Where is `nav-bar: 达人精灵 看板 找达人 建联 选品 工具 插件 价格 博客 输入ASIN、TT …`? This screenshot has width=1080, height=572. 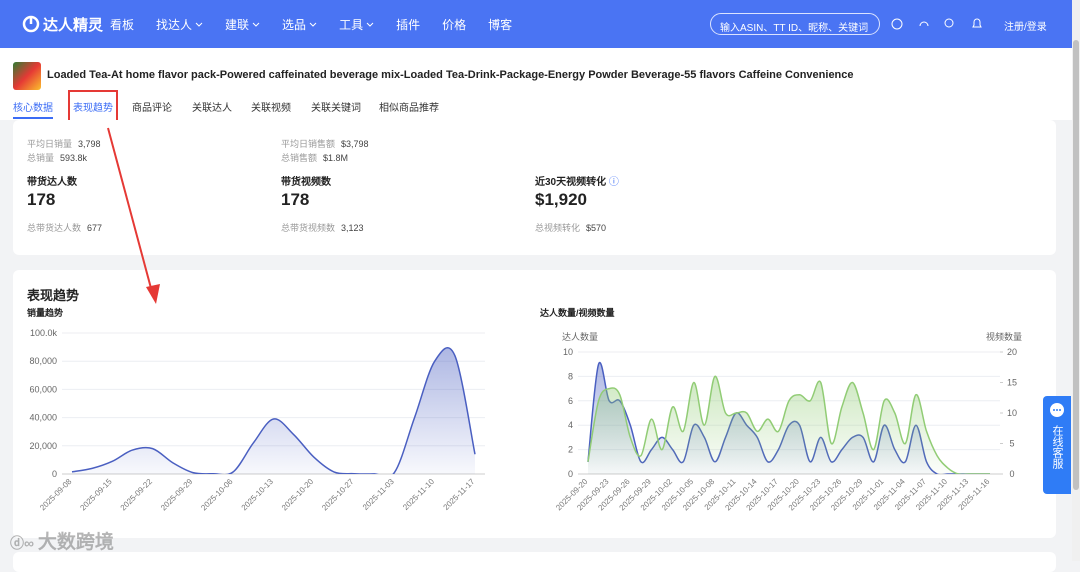
nav-bar: 达人精灵 看板 找达人 建联 选品 工具 插件 价格 博客 输入ASIN、TT … is located at coordinates (540, 24).